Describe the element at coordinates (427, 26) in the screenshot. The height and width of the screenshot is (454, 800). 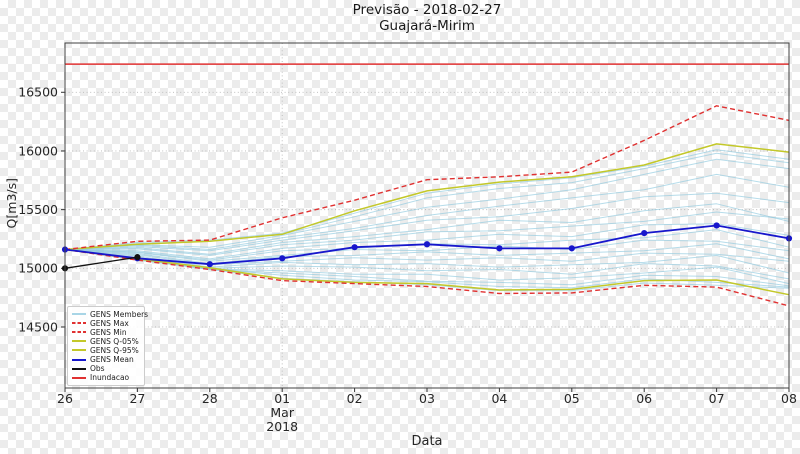
I see `chart-title-line2: Guajará-Mirim` at that location.